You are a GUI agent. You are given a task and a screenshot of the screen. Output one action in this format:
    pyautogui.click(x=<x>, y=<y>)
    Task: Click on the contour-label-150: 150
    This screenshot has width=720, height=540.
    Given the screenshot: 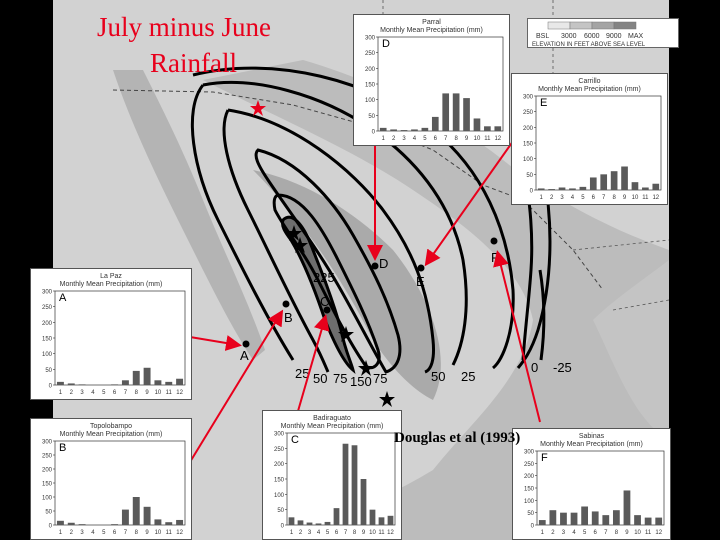 What is the action you would take?
    pyautogui.click(x=361, y=381)
    